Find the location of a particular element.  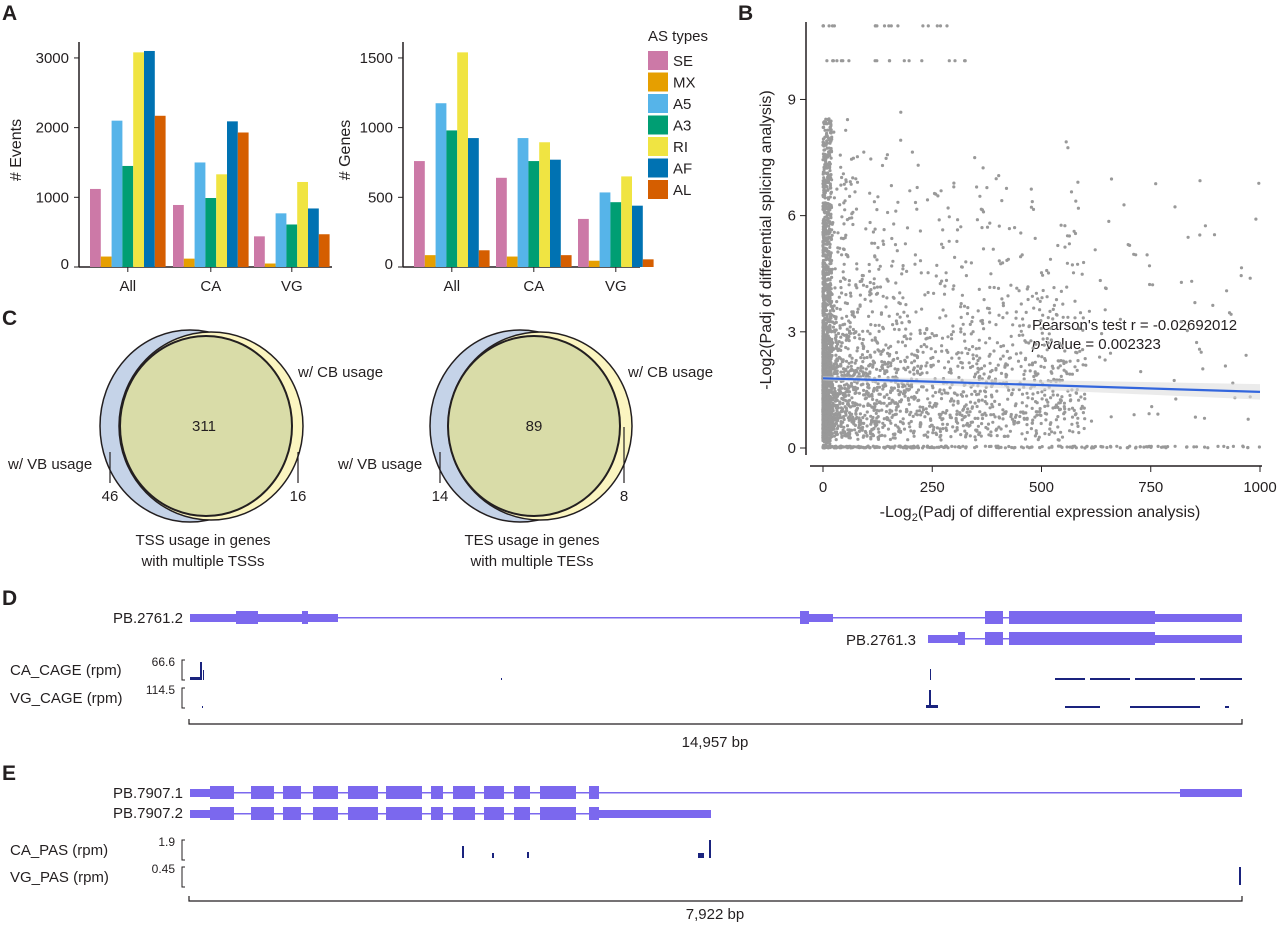

tes-overlap-count: 89 is located at coordinates (534, 426).